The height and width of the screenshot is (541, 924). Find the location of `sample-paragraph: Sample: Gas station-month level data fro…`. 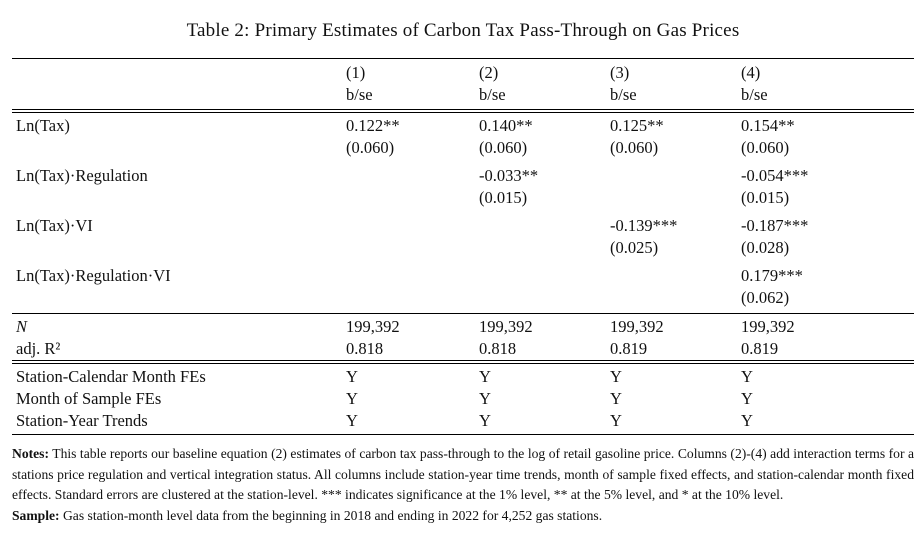

sample-paragraph: Sample: Gas station-month level data fro… is located at coordinates (463, 516).